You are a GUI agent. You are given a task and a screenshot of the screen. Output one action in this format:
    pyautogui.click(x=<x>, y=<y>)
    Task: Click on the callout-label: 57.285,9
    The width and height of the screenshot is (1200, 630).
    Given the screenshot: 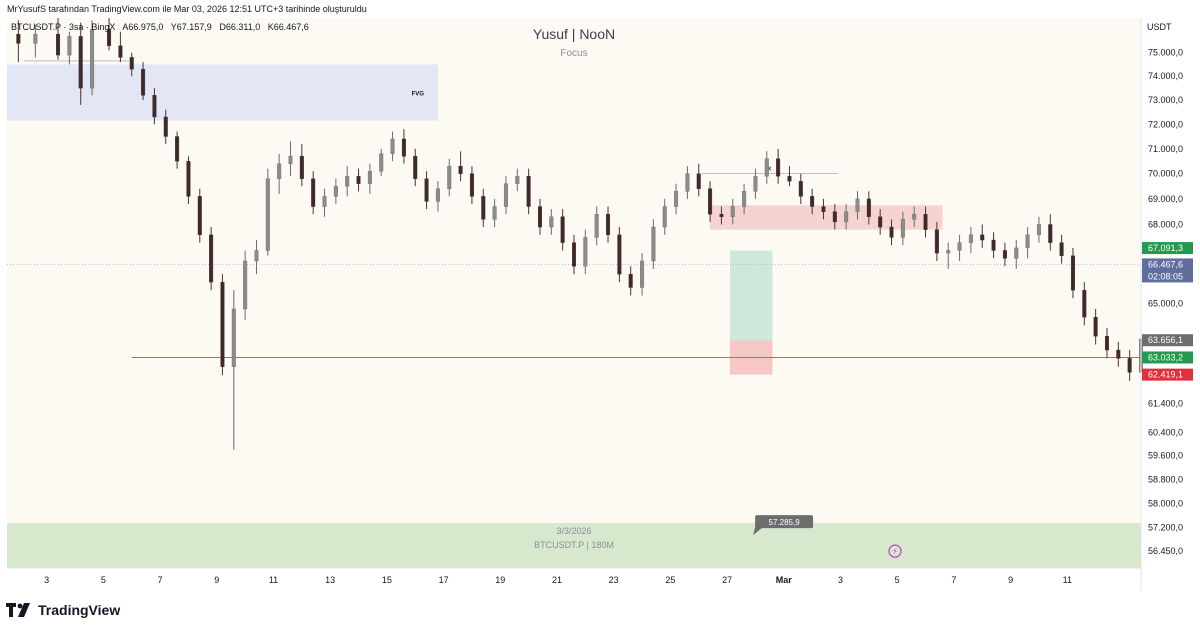 What is the action you would take?
    pyautogui.click(x=785, y=522)
    